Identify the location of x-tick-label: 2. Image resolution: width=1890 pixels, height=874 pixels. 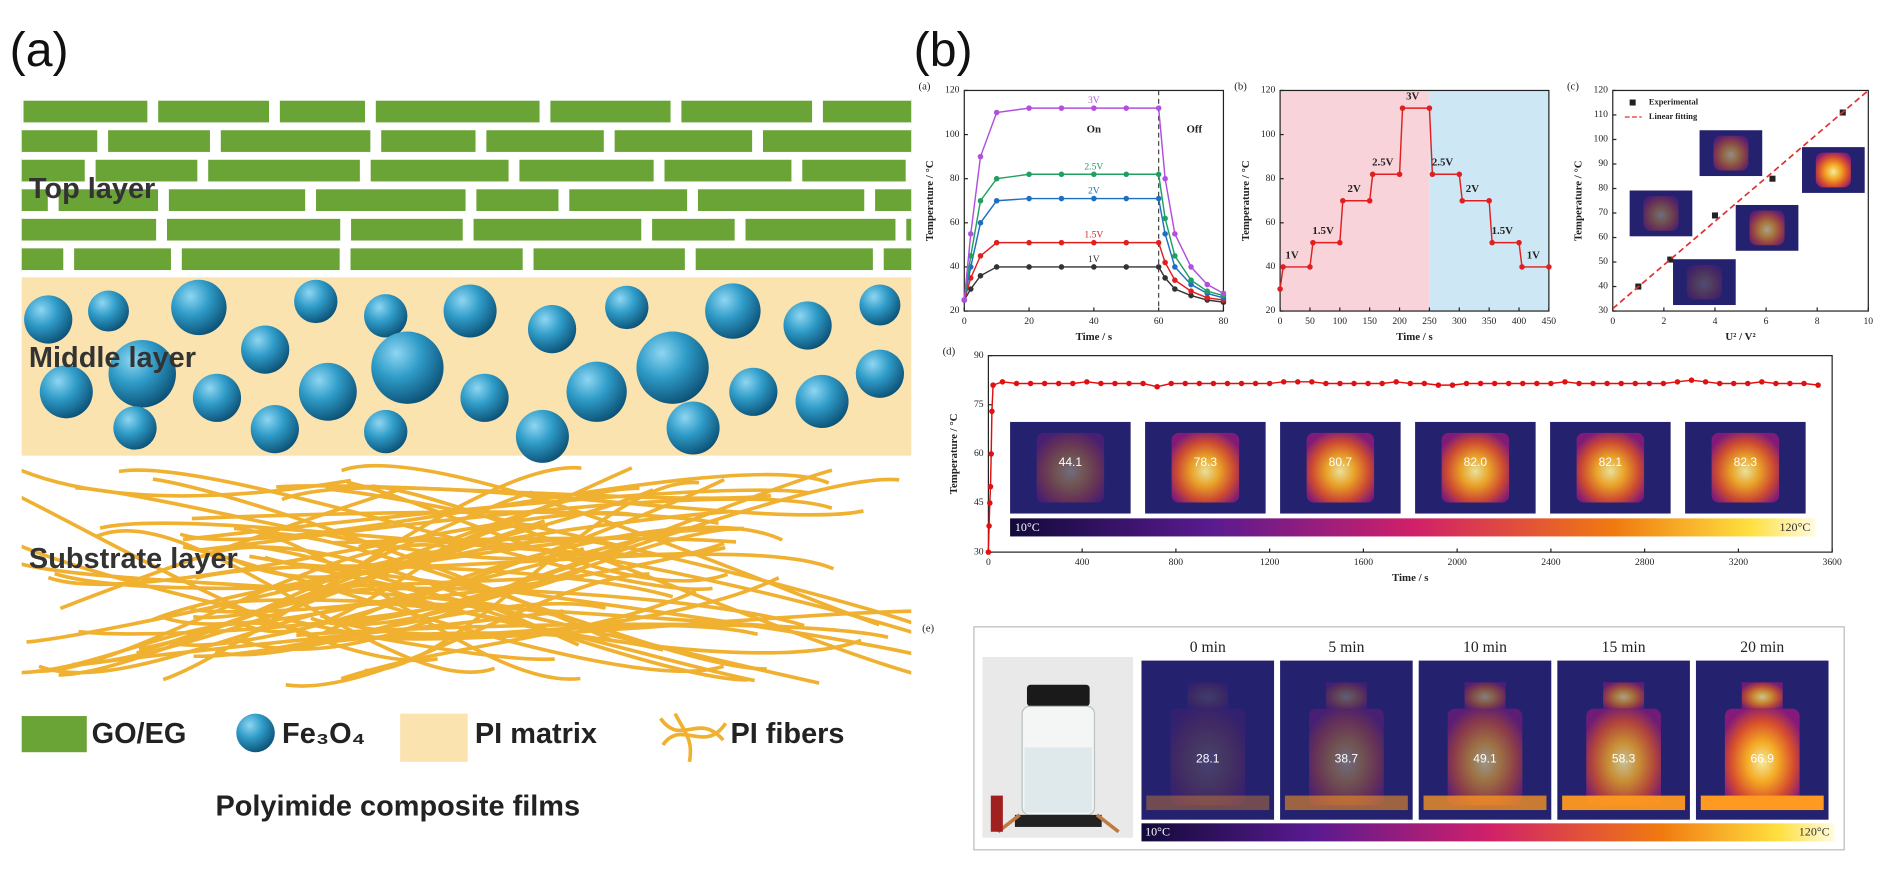
(1663, 321).